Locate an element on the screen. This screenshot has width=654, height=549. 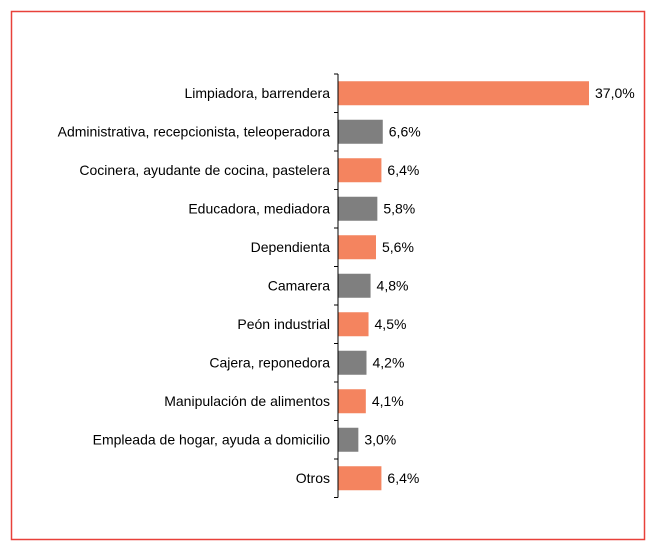
value-label: 3,0% is located at coordinates (380, 439).